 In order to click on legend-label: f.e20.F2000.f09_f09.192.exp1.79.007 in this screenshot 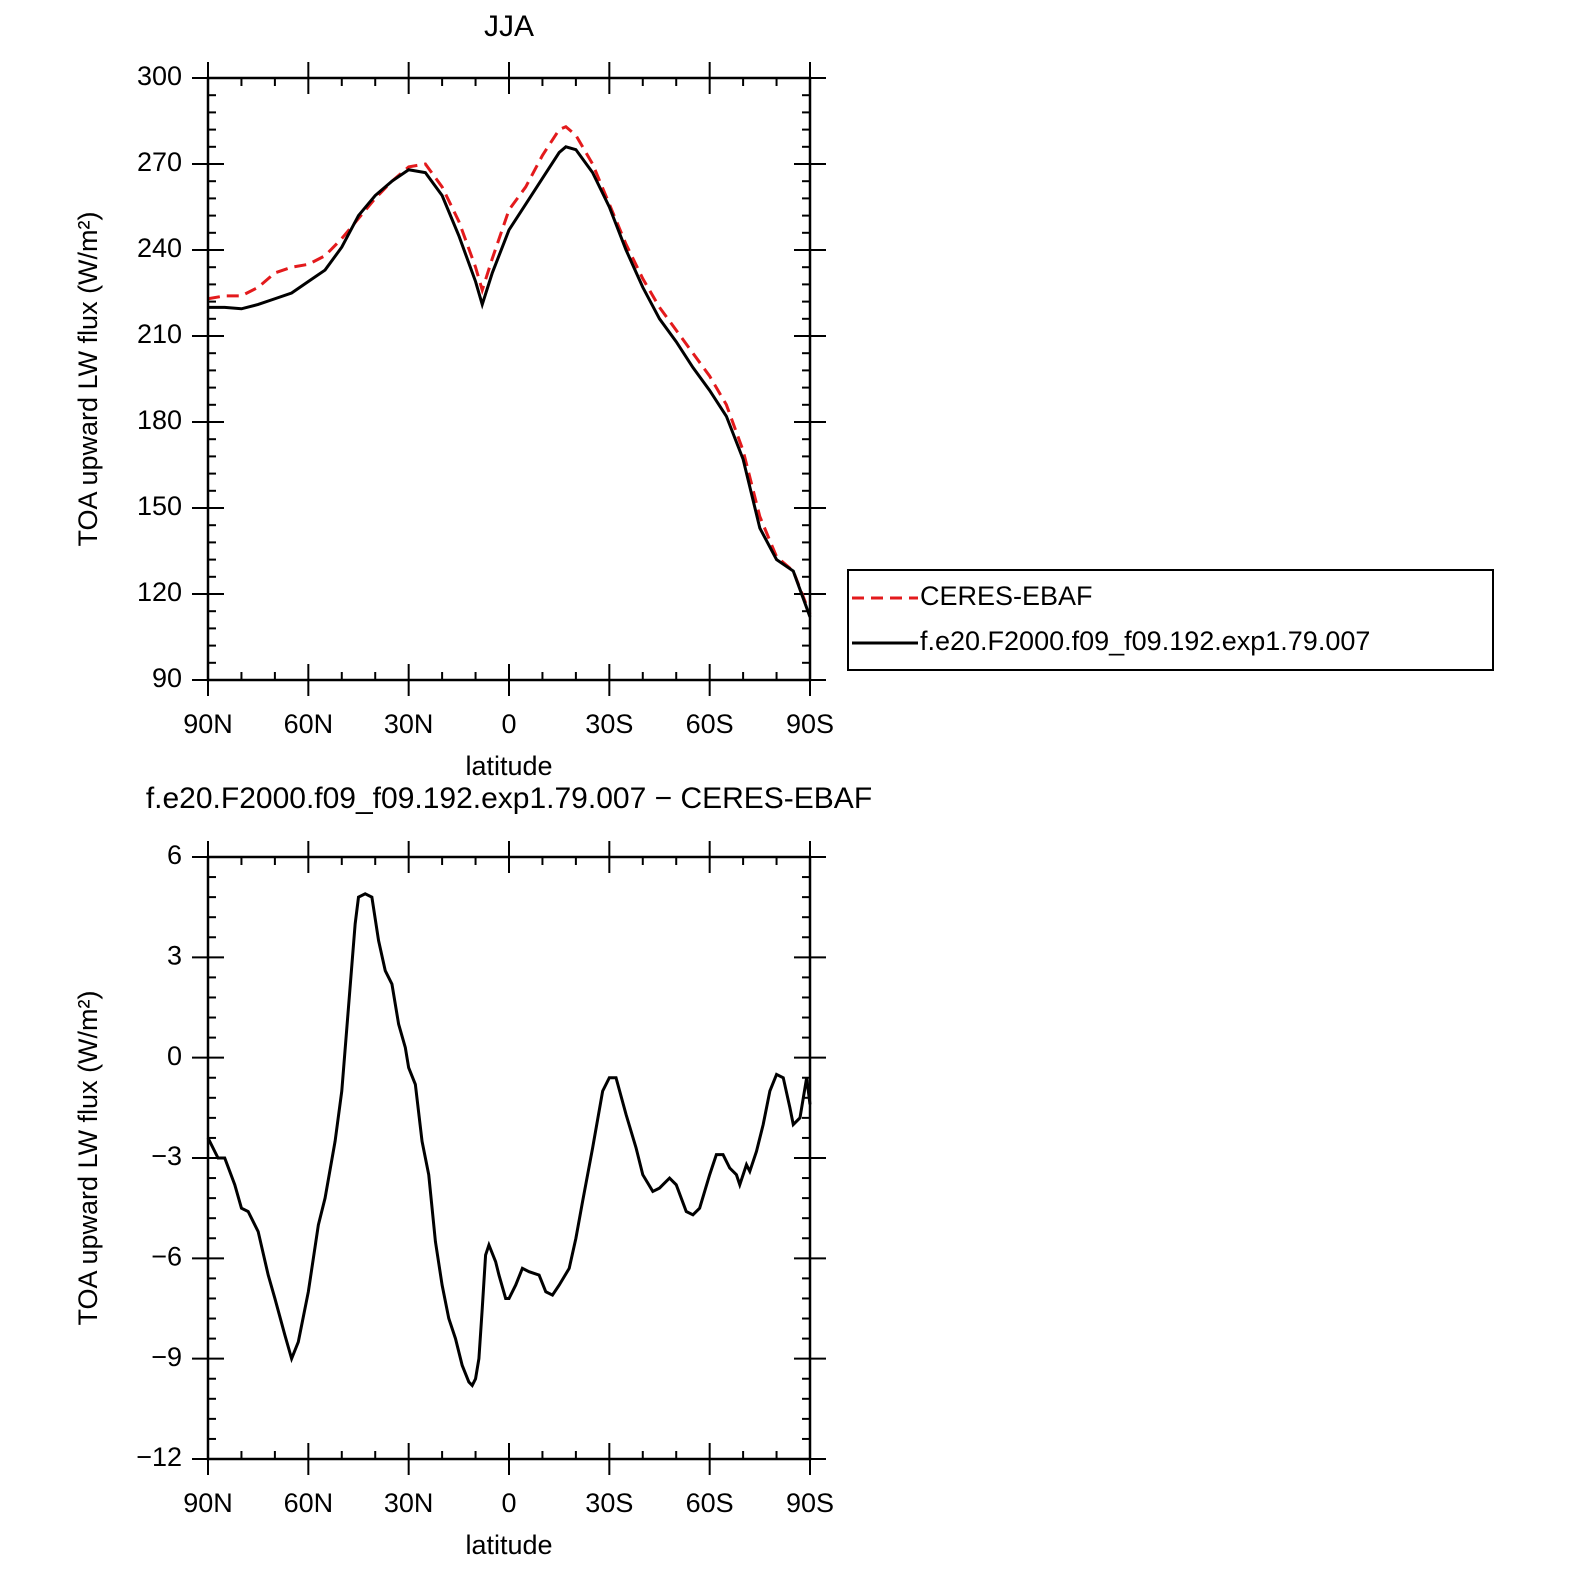, I will do `click(1145, 641)`.